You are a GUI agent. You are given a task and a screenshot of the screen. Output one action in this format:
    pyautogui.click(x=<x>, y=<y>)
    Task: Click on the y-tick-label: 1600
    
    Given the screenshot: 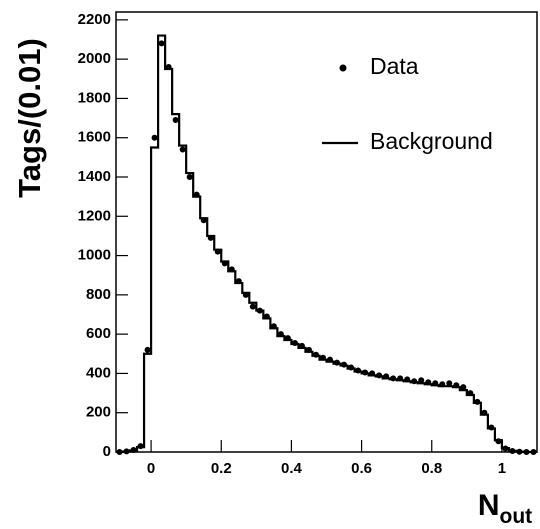 What is the action you would take?
    pyautogui.click(x=94, y=137)
    